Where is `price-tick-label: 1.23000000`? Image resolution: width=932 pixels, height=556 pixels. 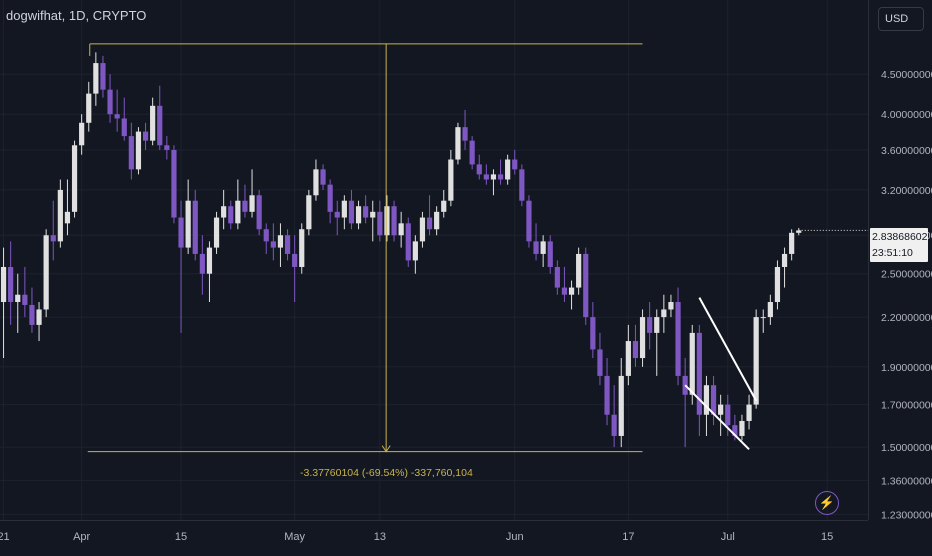
price-tick-label: 1.23000000 is located at coordinates (906, 514).